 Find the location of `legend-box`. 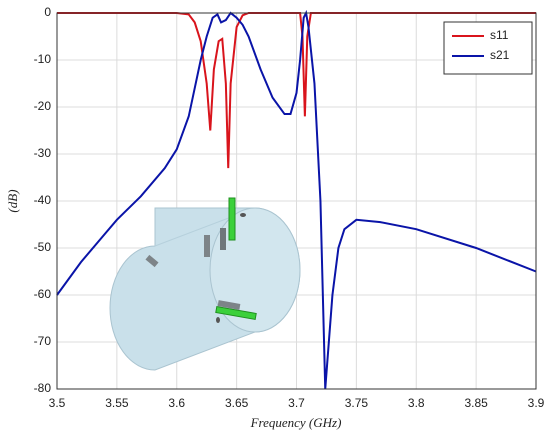

legend-box is located at coordinates (488, 48).